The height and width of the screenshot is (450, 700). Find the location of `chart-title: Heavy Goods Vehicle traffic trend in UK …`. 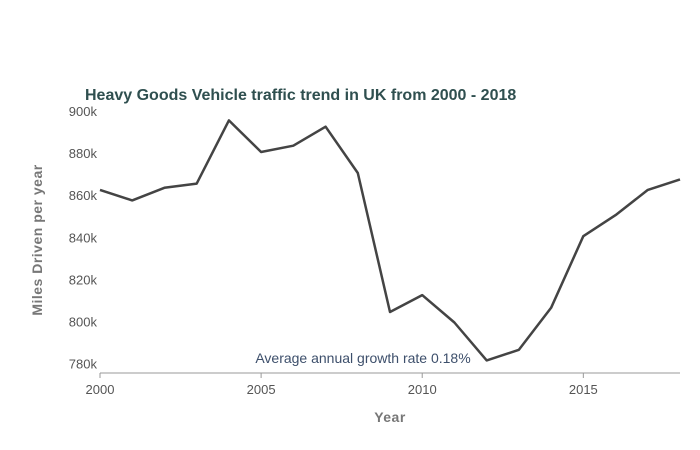

chart-title: Heavy Goods Vehicle traffic trend in UK … is located at coordinates (300, 95).